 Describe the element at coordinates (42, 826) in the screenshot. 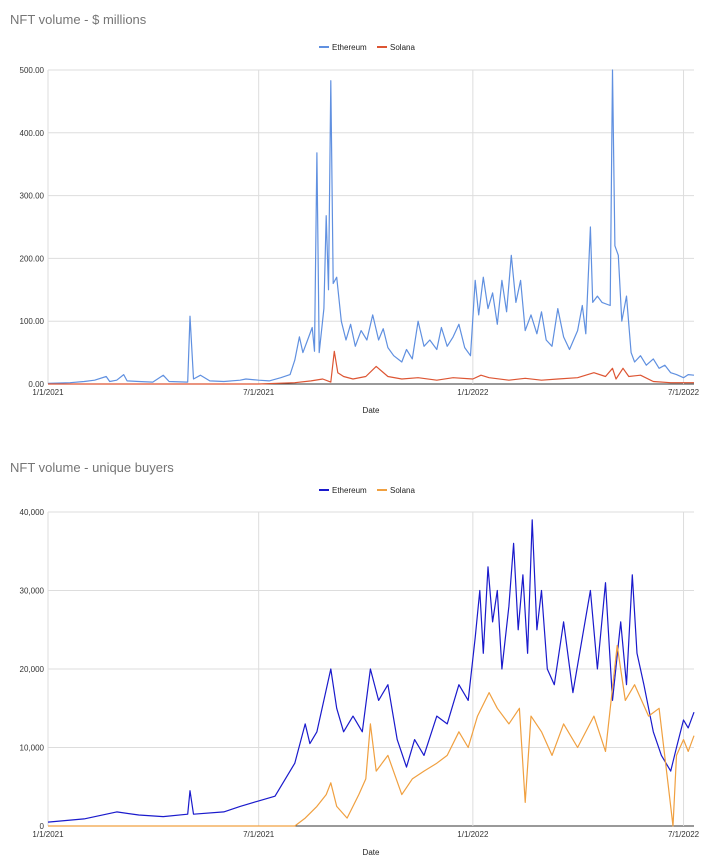

I see `y-tick-label: 0` at that location.